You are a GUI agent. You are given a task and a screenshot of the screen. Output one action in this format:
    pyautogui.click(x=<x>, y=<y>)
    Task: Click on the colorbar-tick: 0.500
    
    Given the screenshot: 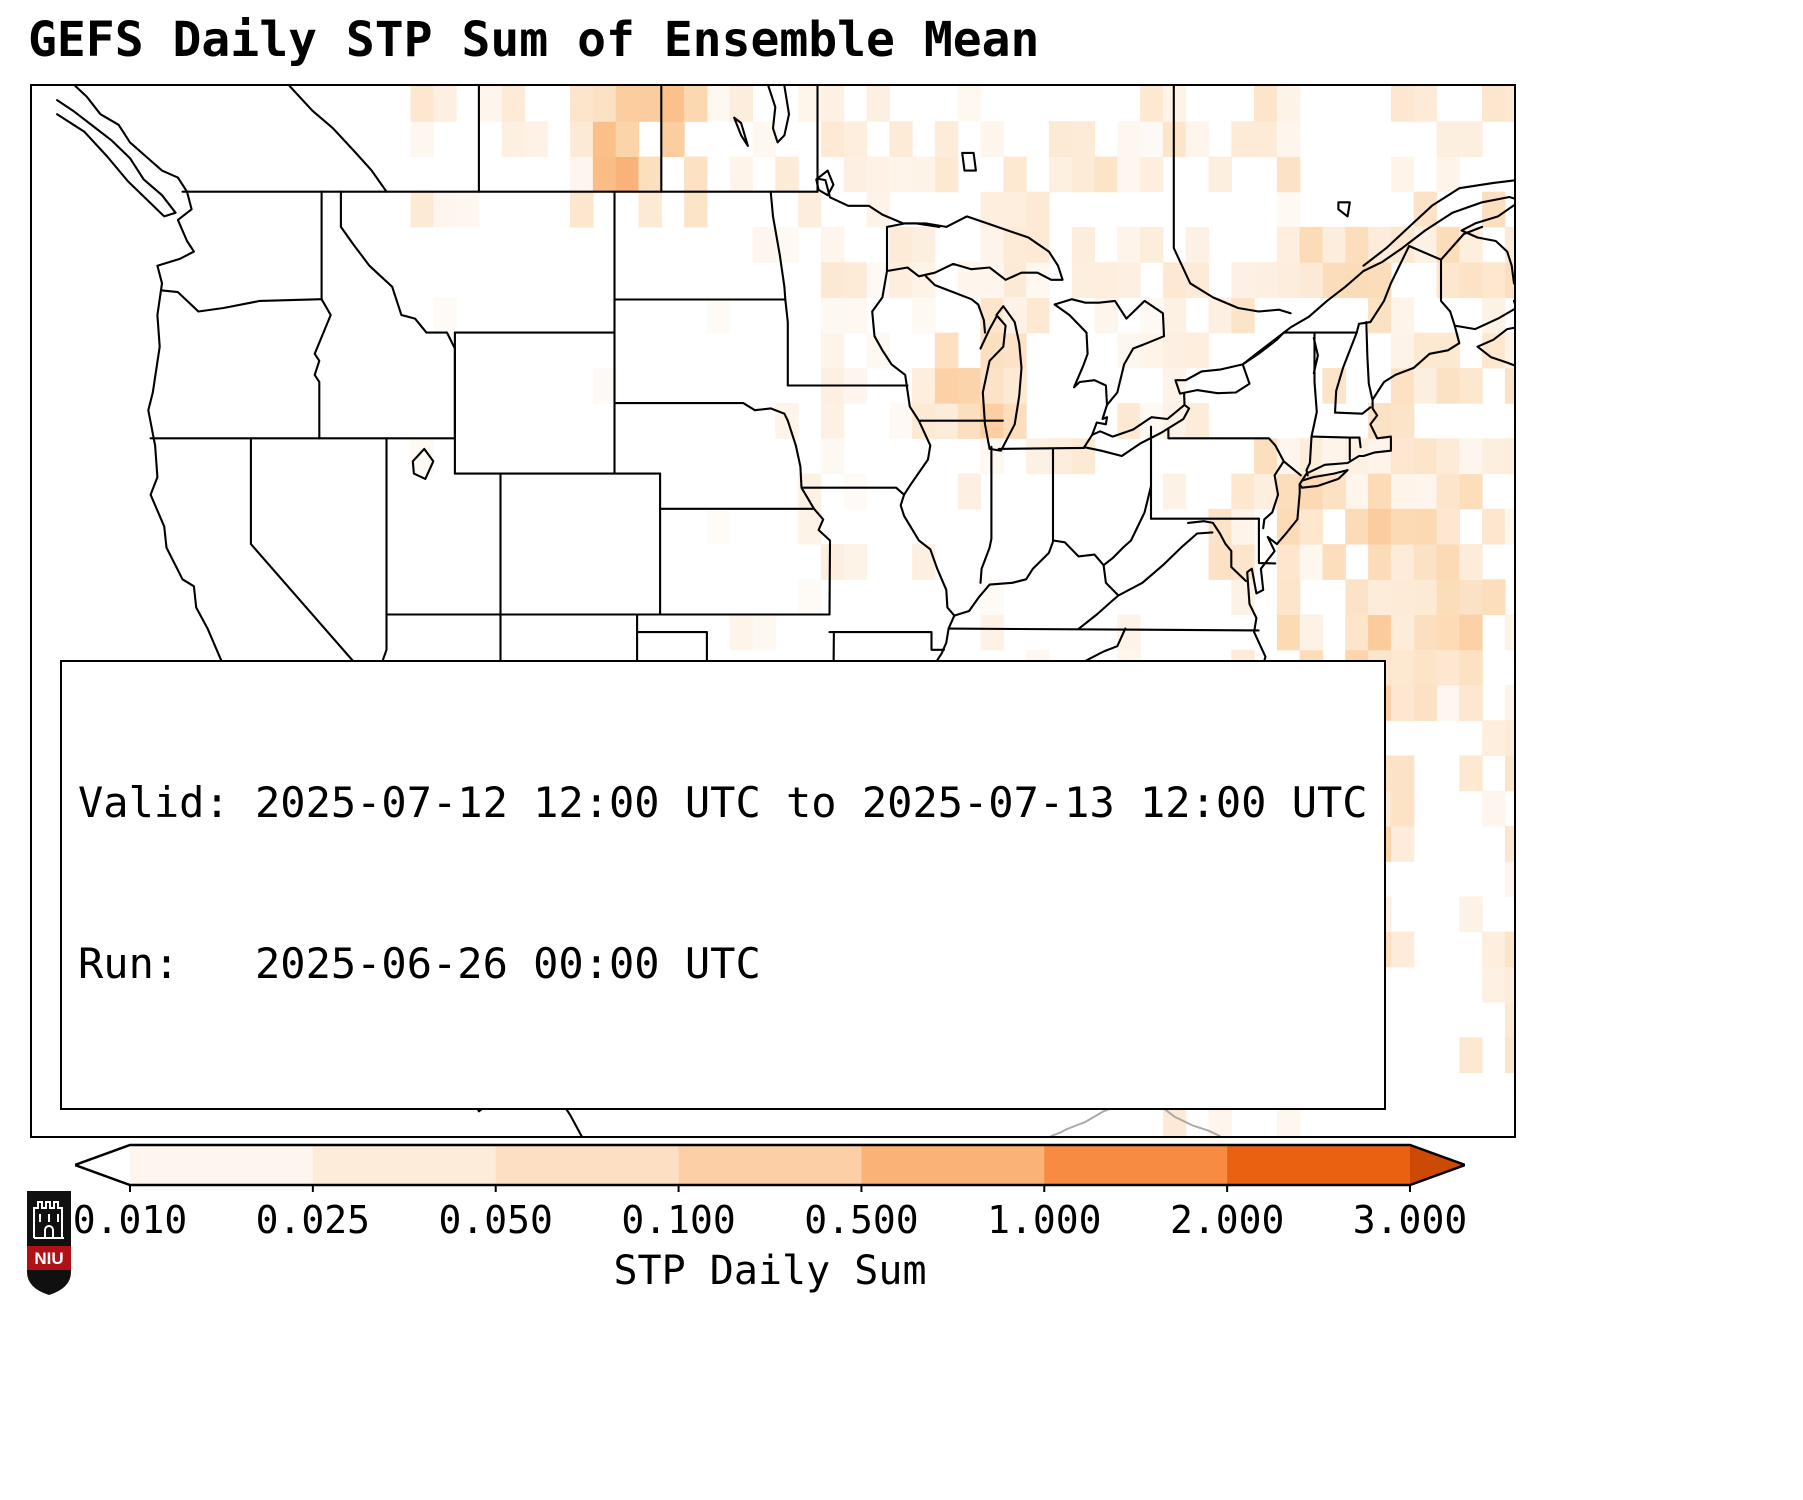 What is the action you would take?
    pyautogui.click(x=861, y=1220)
    